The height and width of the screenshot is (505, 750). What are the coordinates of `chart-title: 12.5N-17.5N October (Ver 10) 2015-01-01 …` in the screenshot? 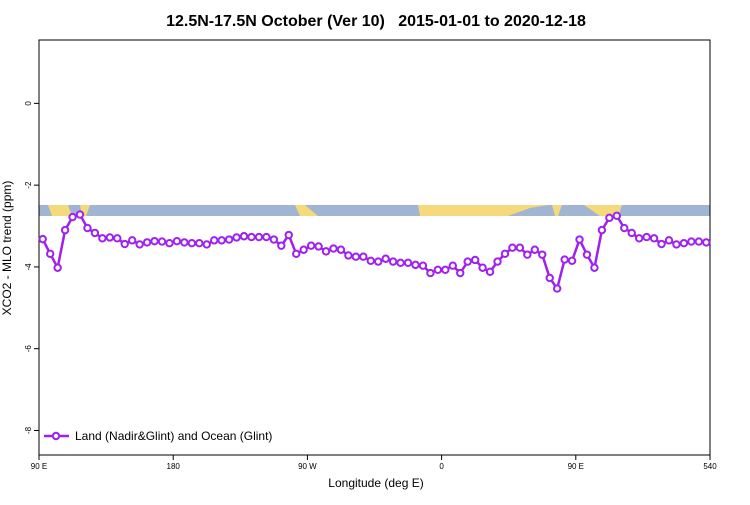 It's located at (376, 21).